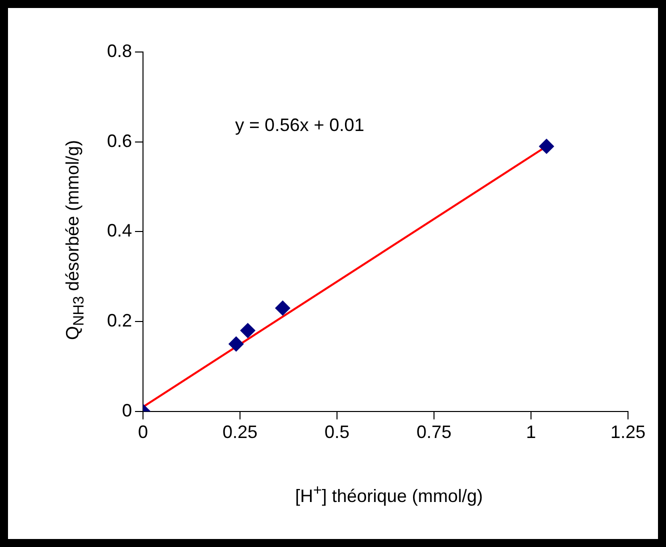 This screenshot has height=547, width=666. What do you see at coordinates (337, 432) in the screenshot?
I see `x-tick-label: 0.5` at bounding box center [337, 432].